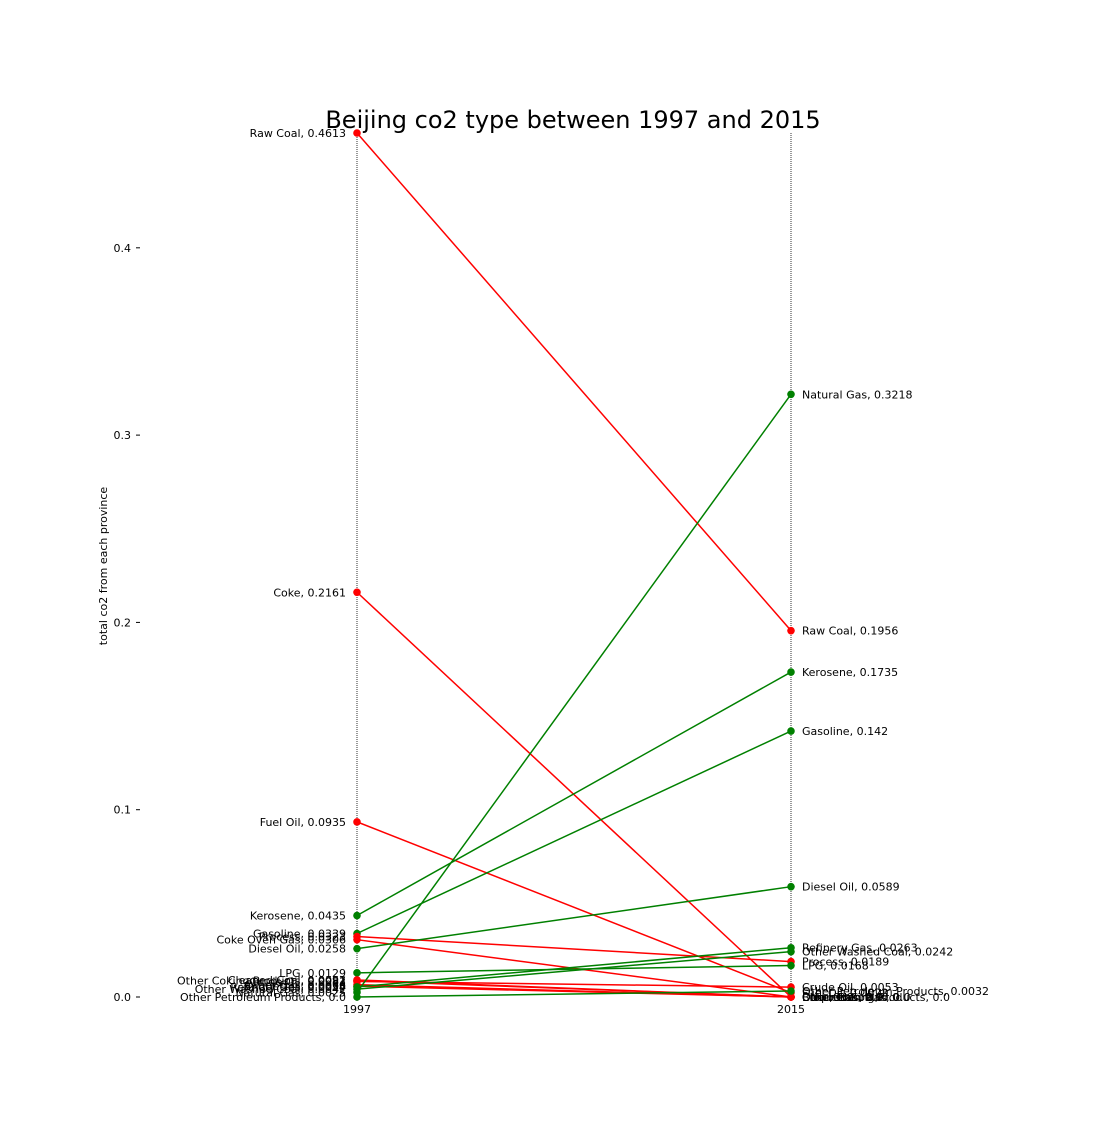  Describe the element at coordinates (298, 916) in the screenshot. I see `label-1997-kerosene: Kerosene, 0.0435` at that location.